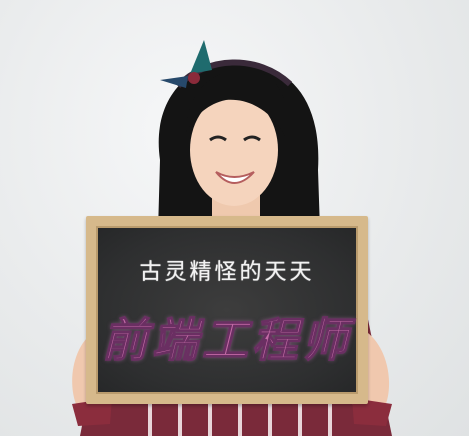  I want to click on bangs, so click(237, 103).